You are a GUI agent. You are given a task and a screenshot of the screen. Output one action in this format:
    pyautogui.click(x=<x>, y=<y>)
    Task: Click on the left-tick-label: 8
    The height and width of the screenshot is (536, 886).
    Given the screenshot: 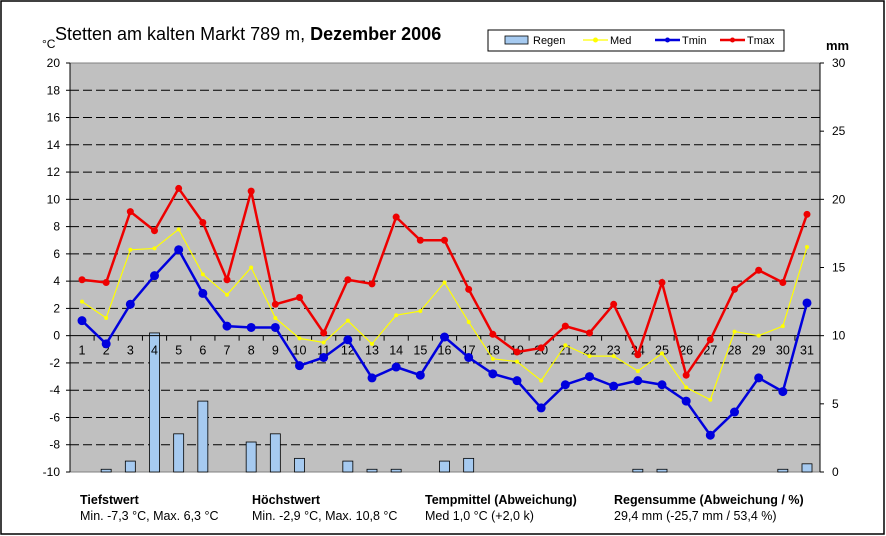 What is the action you would take?
    pyautogui.click(x=56, y=227)
    